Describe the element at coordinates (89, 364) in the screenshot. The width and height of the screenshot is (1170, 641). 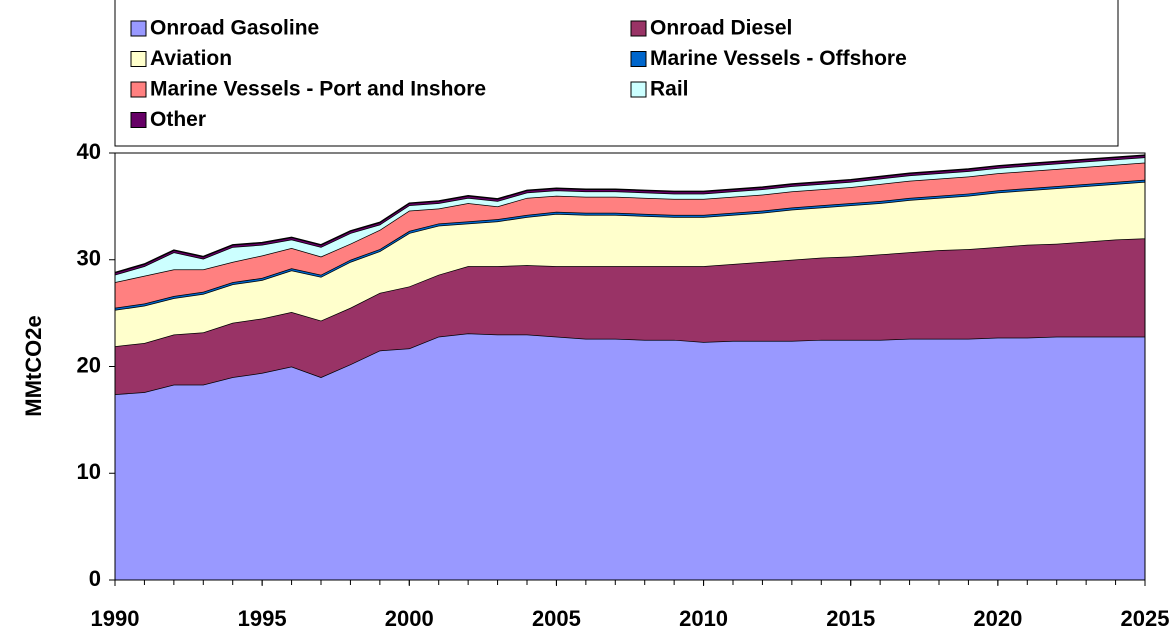
I see `y-tick-label: 20` at that location.